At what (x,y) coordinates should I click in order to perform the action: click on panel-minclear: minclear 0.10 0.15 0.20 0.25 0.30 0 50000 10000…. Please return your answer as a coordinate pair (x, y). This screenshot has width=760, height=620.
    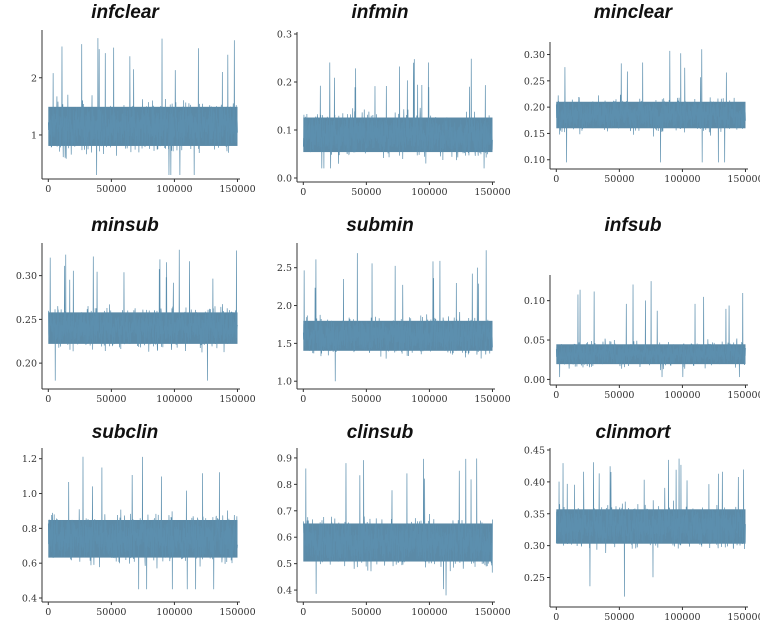
    Looking at the image, I should click on (634, 100).